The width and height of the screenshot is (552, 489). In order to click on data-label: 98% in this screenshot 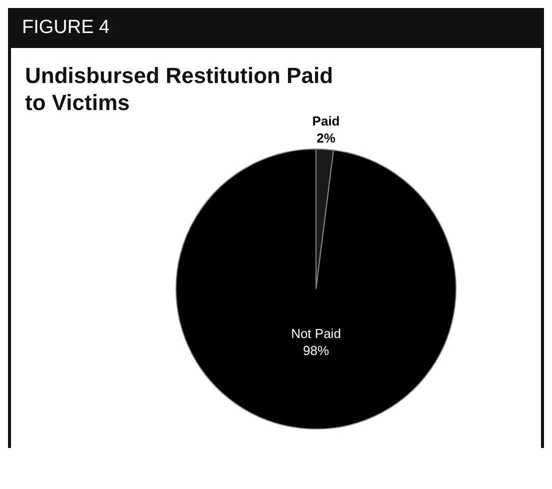, I will do `click(316, 350)`.